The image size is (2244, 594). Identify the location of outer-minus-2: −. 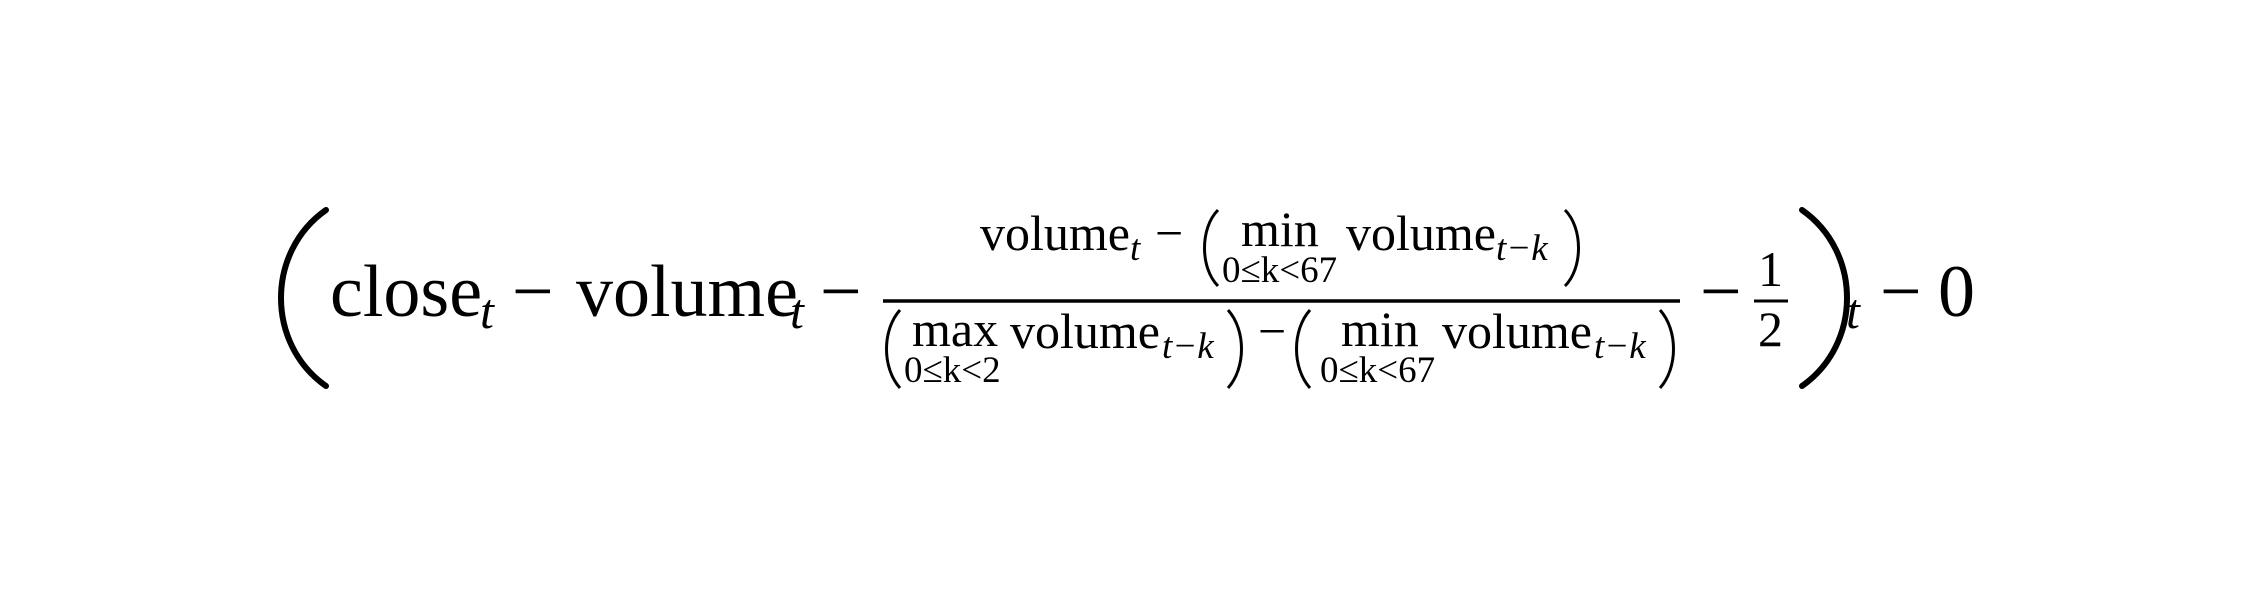
(841, 292).